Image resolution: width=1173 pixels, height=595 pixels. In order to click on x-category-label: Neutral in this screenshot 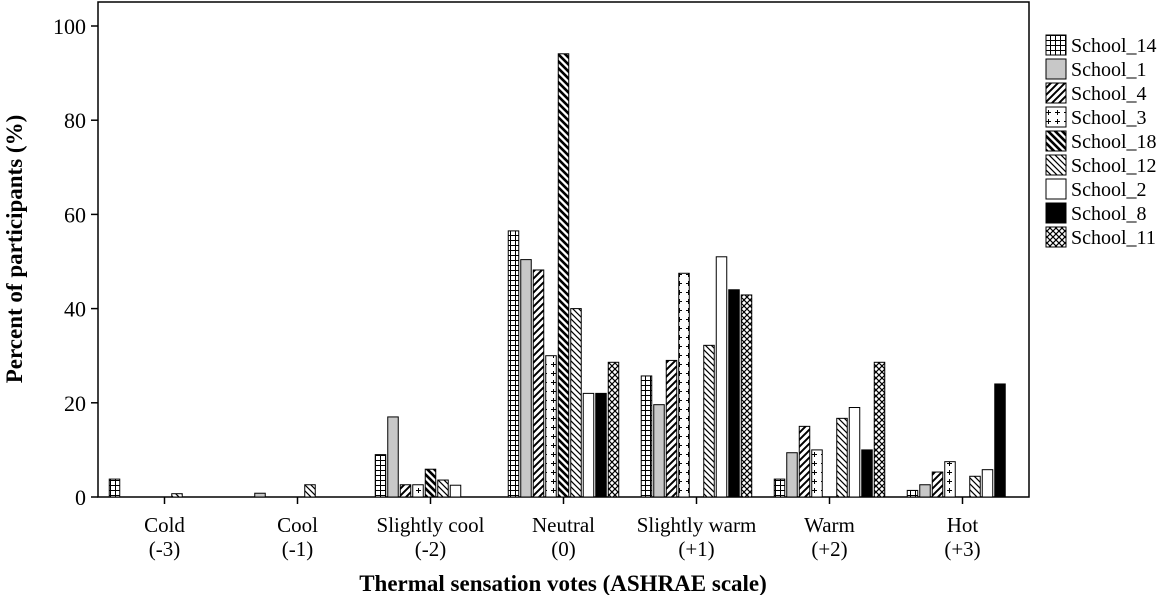, I will do `click(563, 525)`.